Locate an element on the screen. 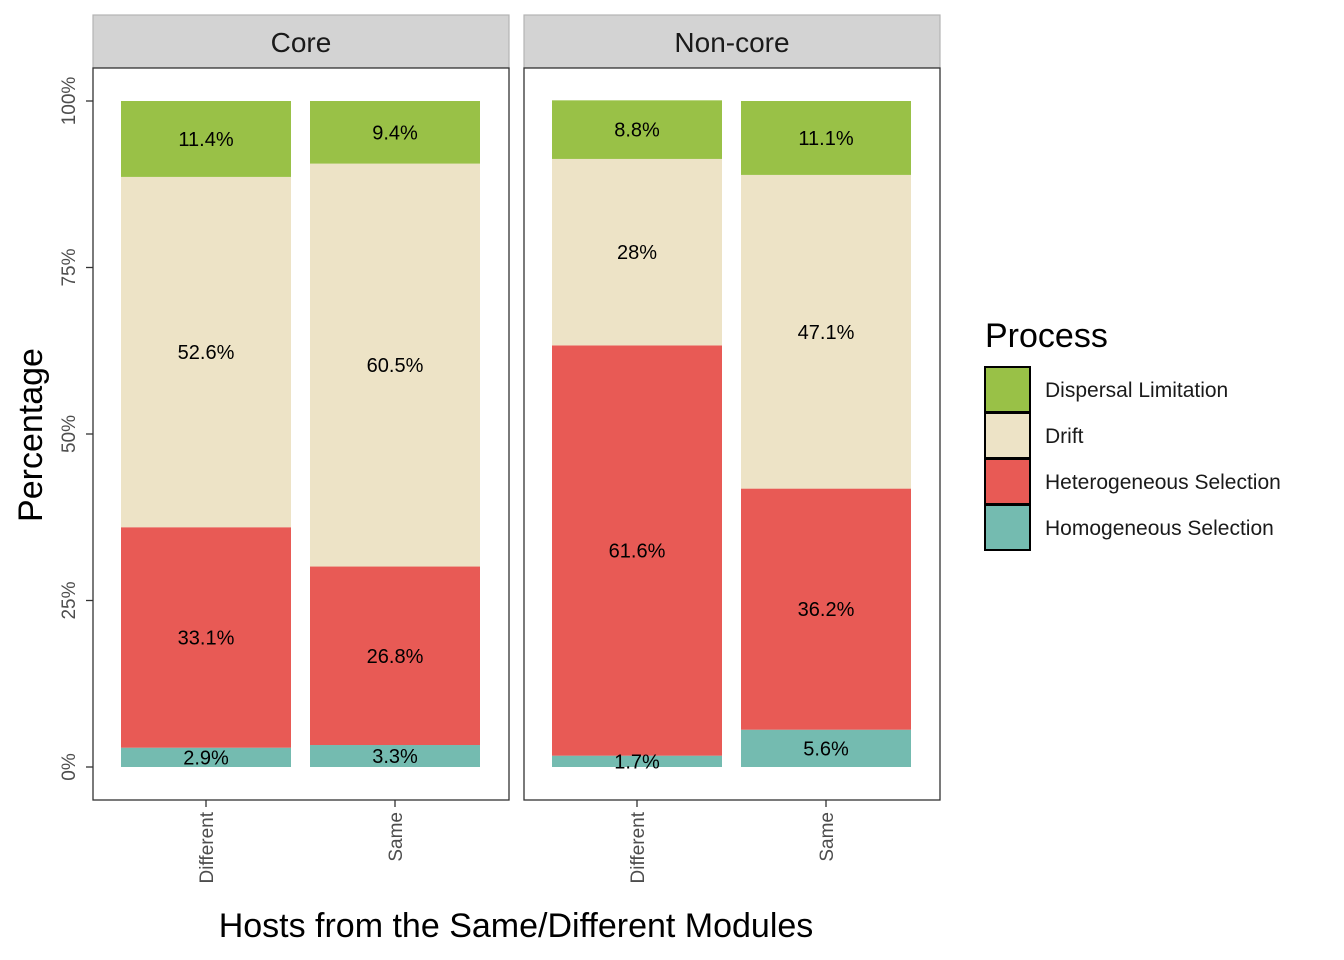  bar-non-core-same-dispersal-limitation is located at coordinates (826, 138).